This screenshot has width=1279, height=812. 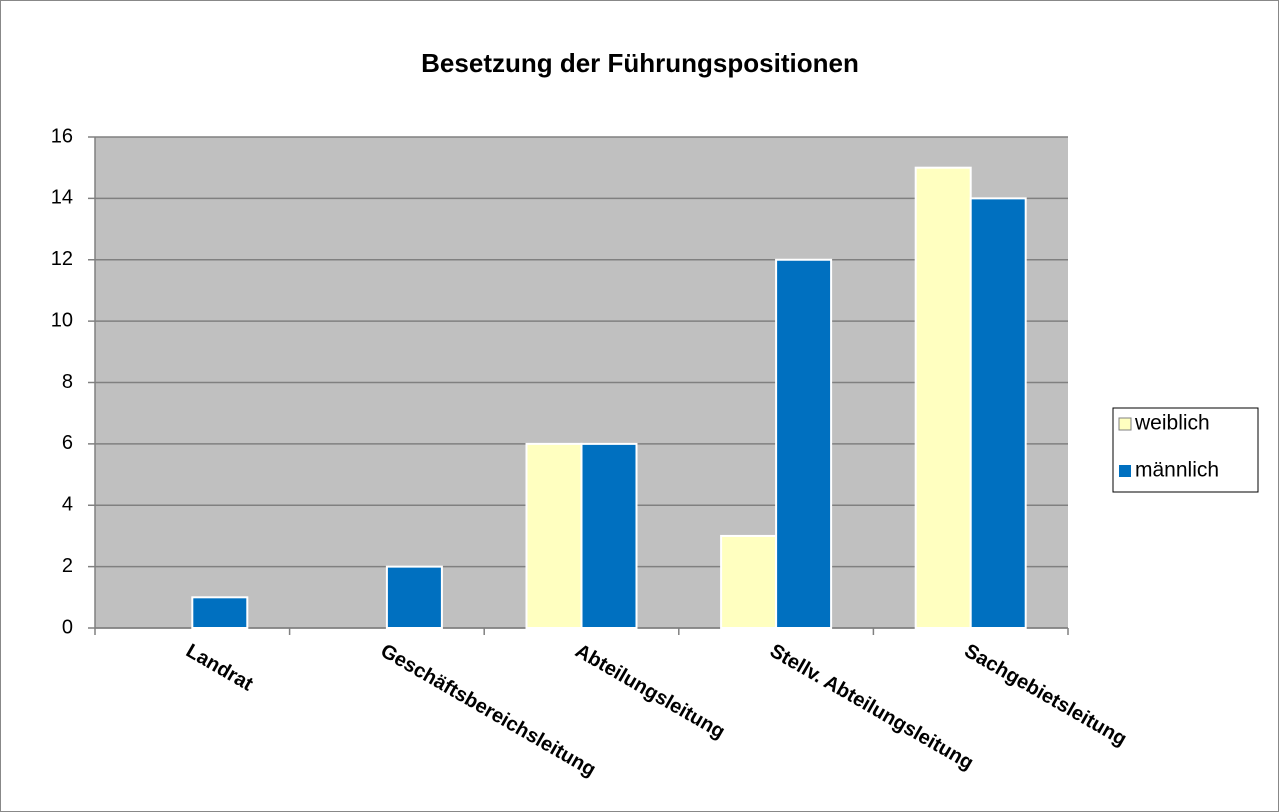 I want to click on y-tick-label: 0, so click(x=67, y=627).